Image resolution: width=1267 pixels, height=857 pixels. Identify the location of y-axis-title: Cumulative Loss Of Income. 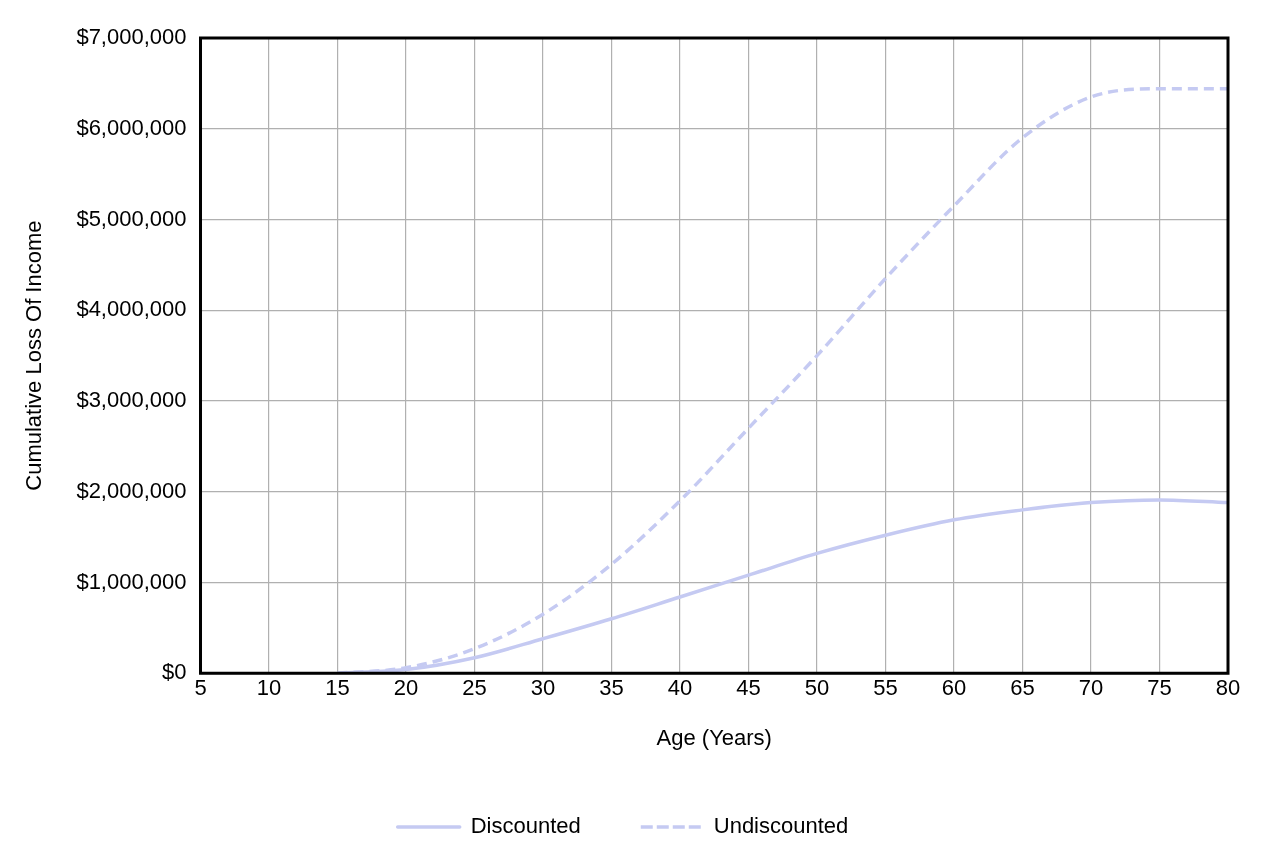
(34, 355).